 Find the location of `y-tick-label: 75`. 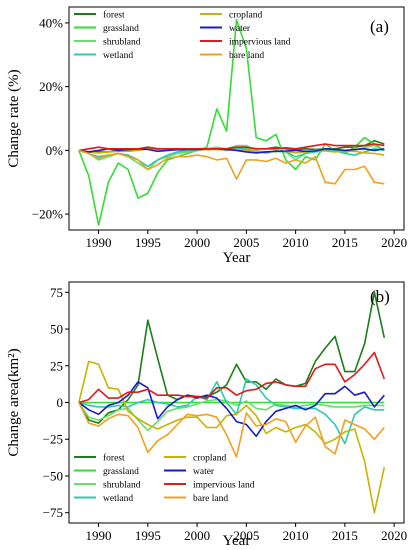

y-tick-label: 75 is located at coordinates (56, 292).